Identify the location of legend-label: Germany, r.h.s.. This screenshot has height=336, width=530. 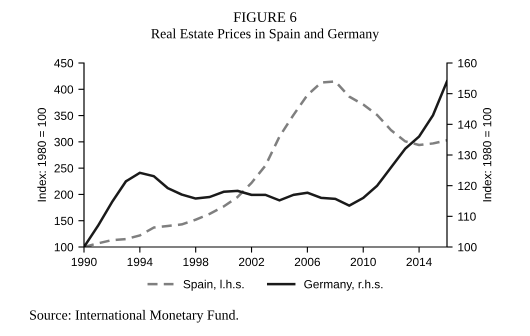
(343, 285).